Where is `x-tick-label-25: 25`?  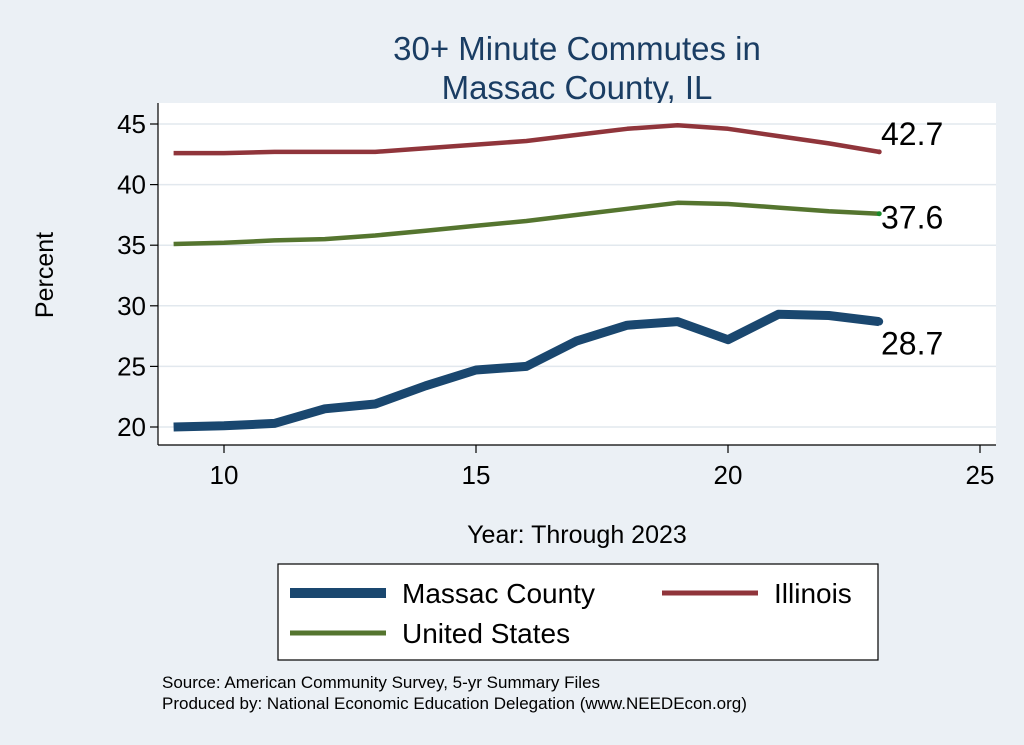
x-tick-label-25: 25 is located at coordinates (980, 475).